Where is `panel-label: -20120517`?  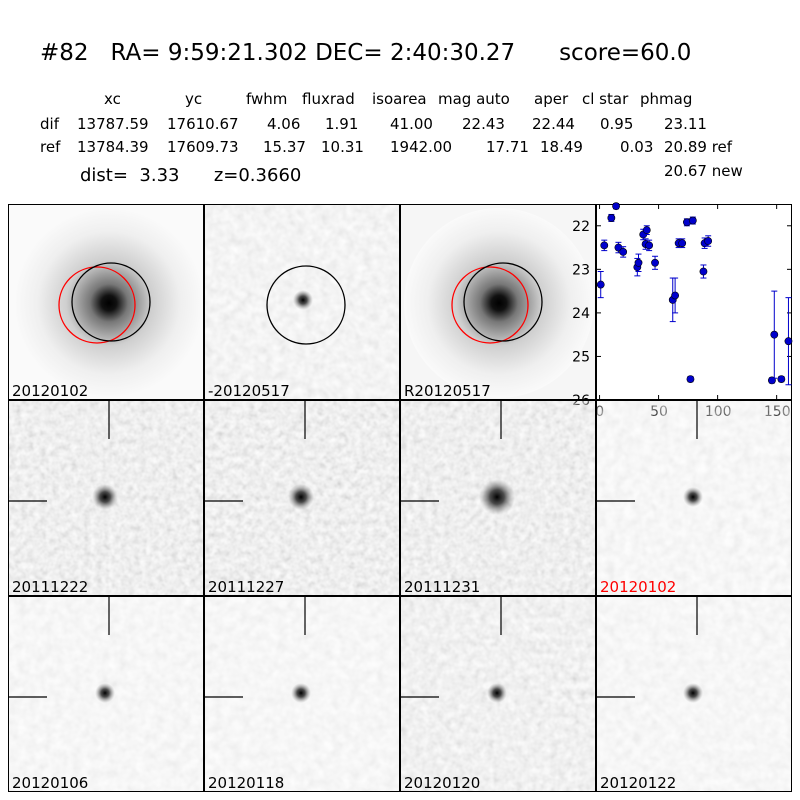
panel-label: -20120517 is located at coordinates (249, 391).